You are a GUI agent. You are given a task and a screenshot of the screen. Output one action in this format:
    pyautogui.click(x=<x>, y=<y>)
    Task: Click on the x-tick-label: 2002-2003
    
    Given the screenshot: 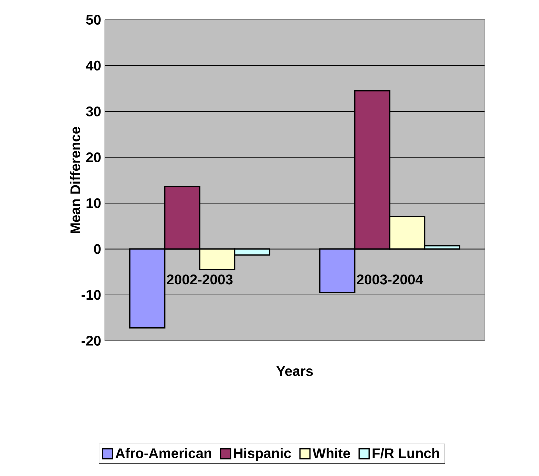 What is the action you would take?
    pyautogui.click(x=200, y=279)
    